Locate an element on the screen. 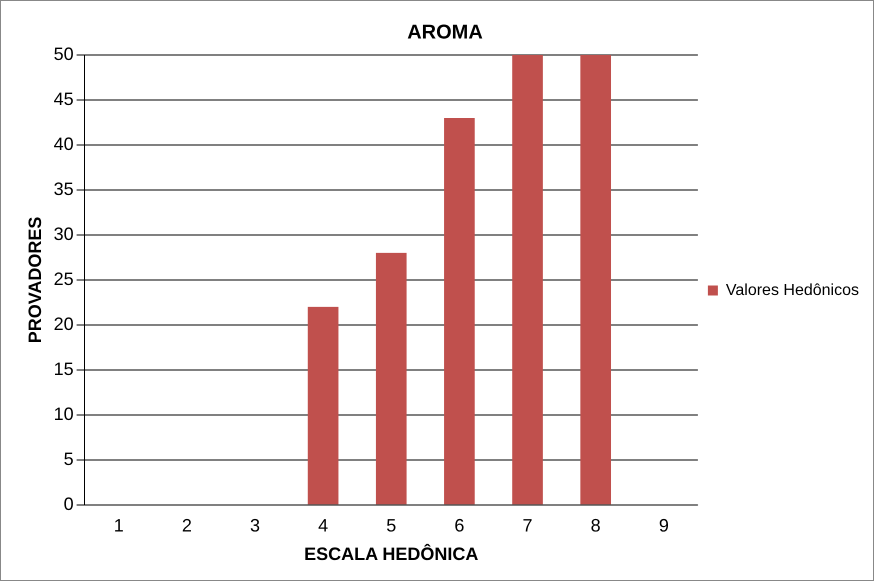 The width and height of the screenshot is (874, 581). x-tick-label: 9 is located at coordinates (663, 526).